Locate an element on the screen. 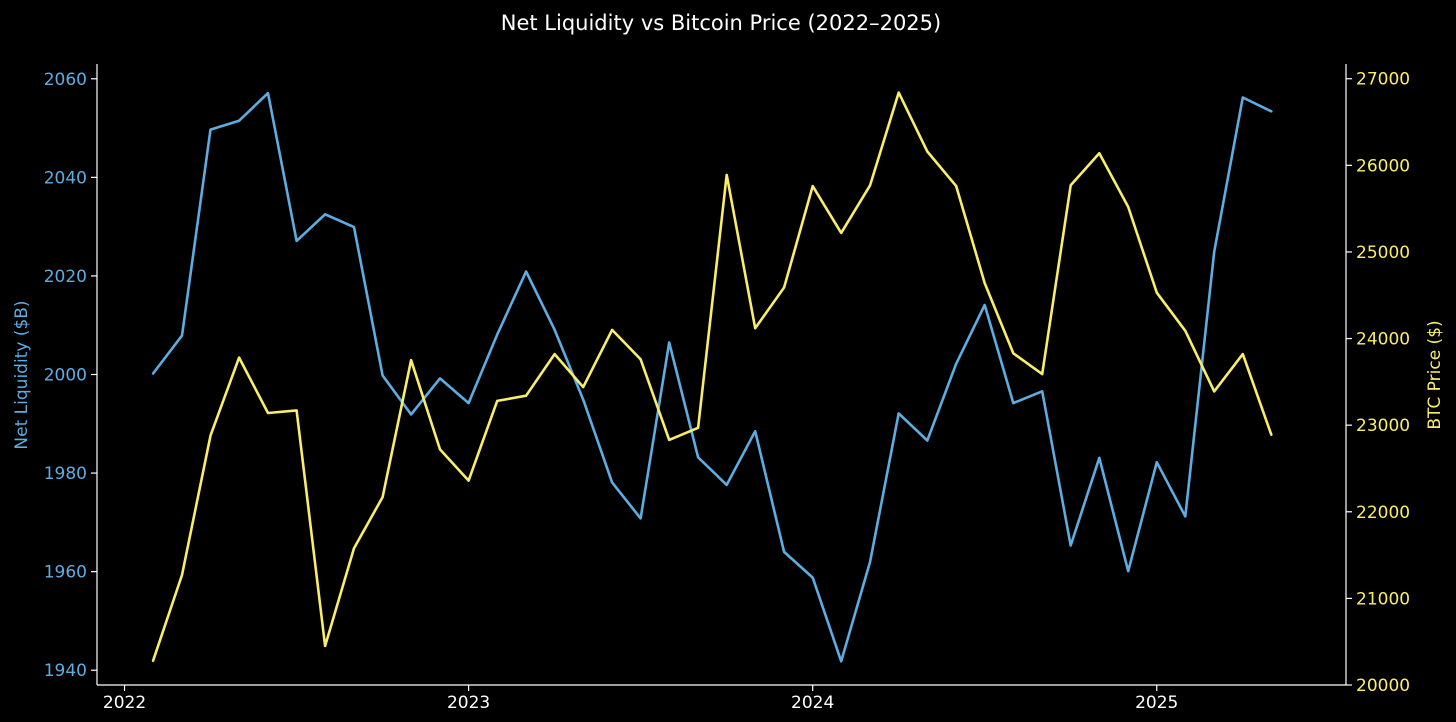  right-tick-label: 22000 is located at coordinates (1383, 513).